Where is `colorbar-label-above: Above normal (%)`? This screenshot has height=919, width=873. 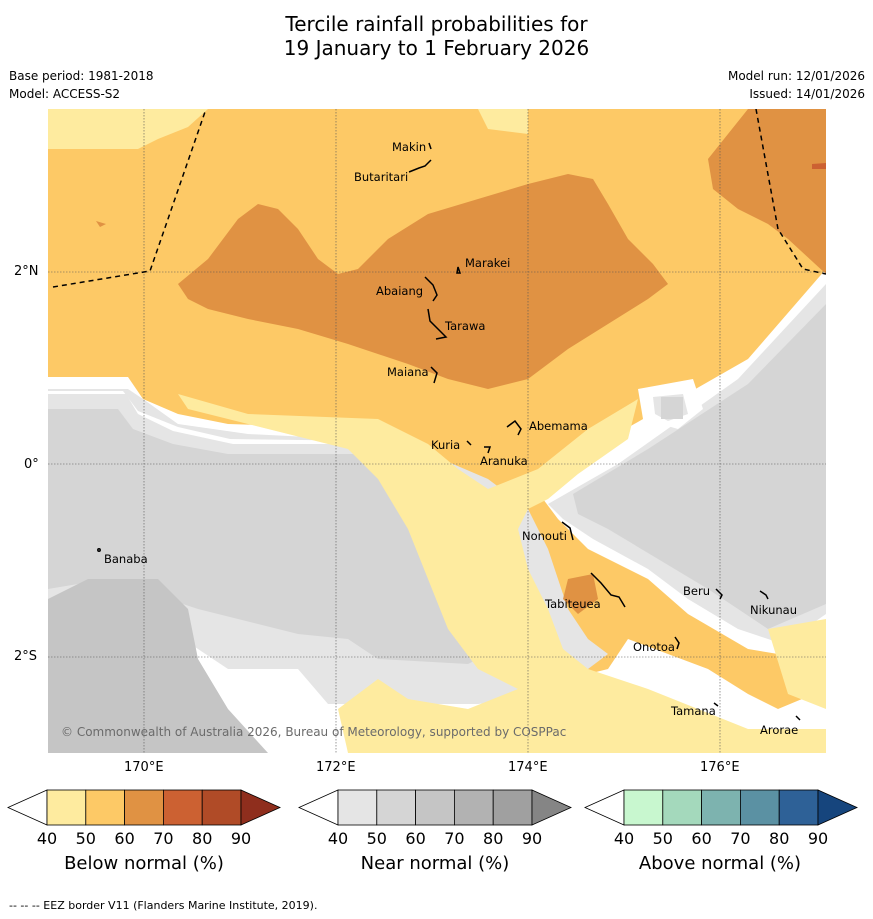
colorbar-label-above: Above normal (%) is located at coordinates (720, 863).